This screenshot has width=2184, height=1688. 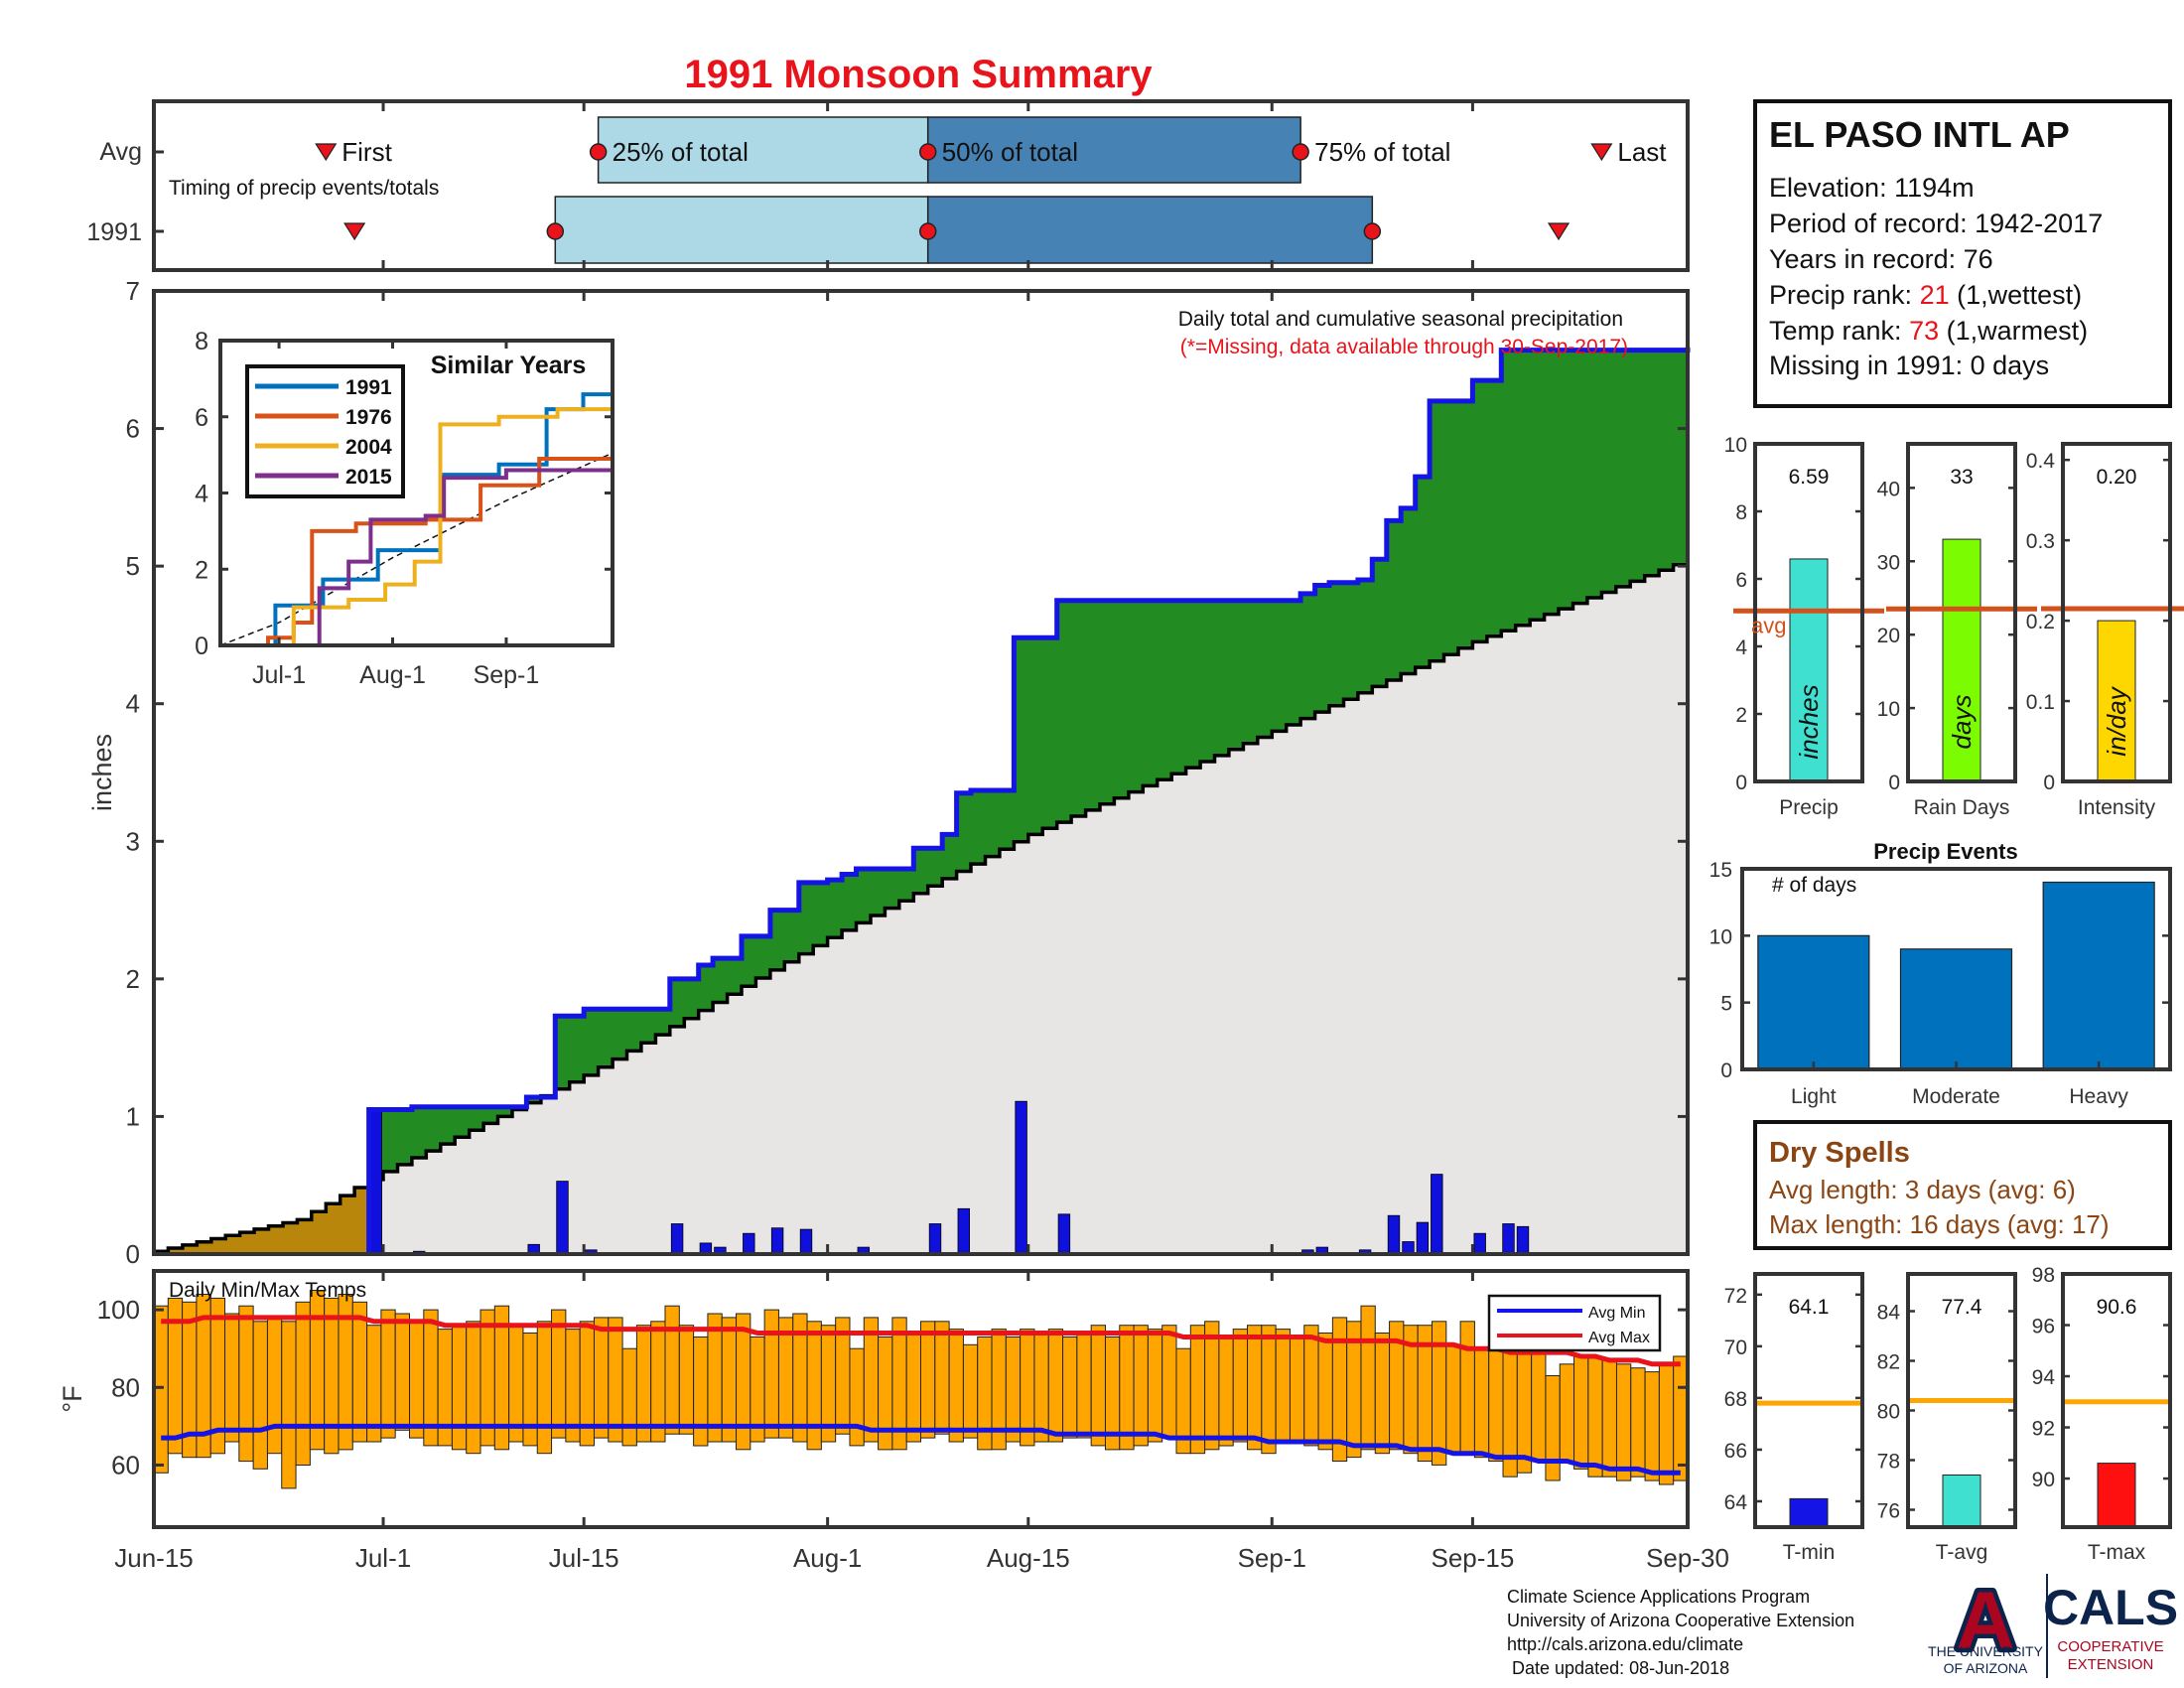 I want to click on total-avg-label: avg, so click(x=1768, y=625).